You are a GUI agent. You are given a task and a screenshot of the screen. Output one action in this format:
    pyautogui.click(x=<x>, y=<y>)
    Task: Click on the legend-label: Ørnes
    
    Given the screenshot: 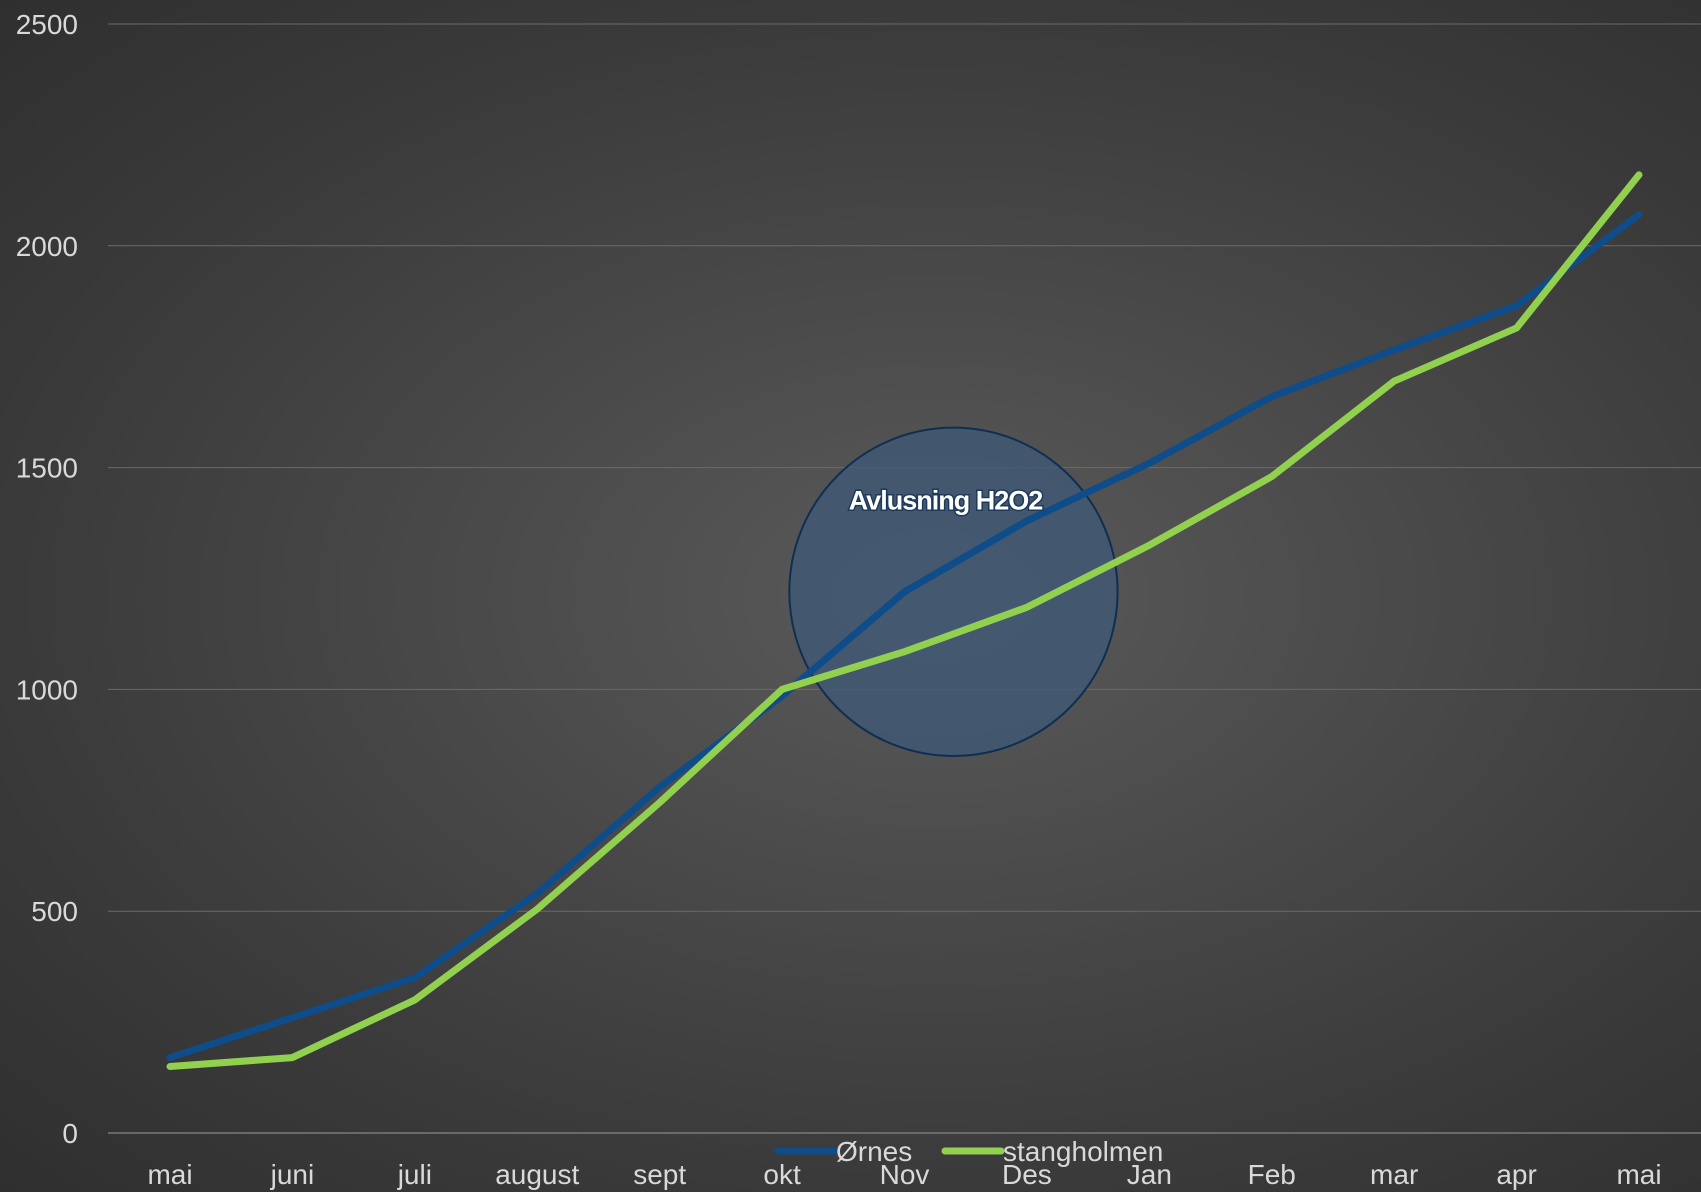 What is the action you would take?
    pyautogui.click(x=874, y=1151)
    